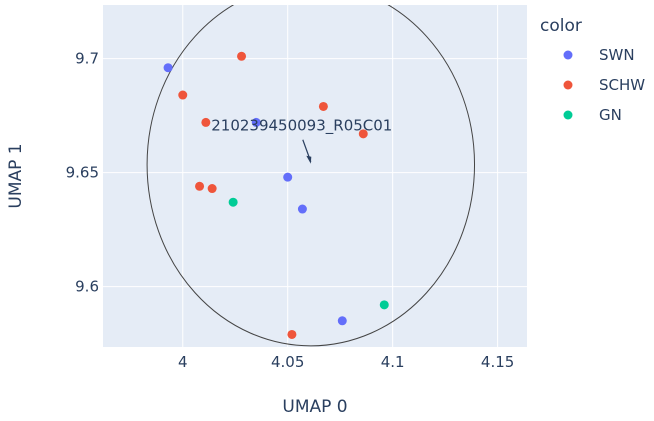 This screenshot has width=654, height=421. I want to click on legend-label-gn: GN, so click(610, 115).